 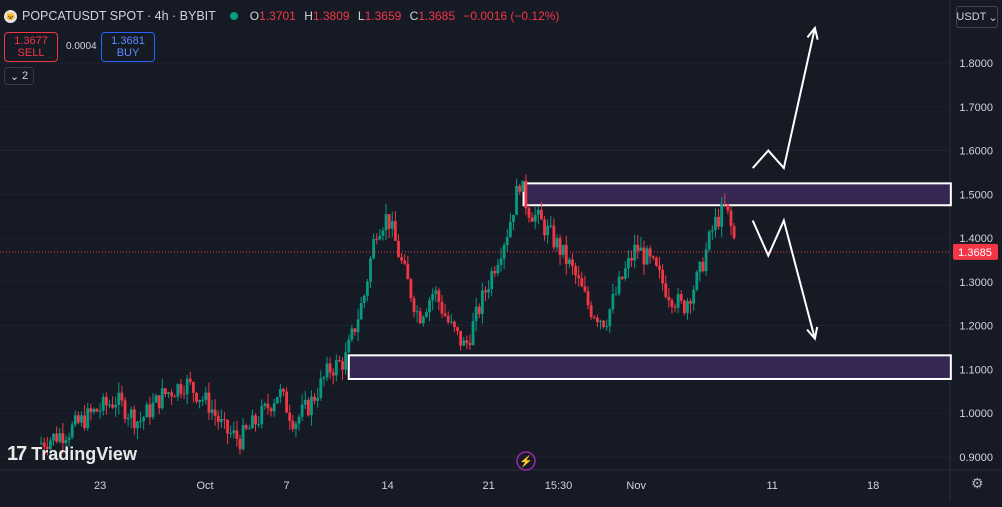 I want to click on x-tick-label: 18, so click(x=873, y=486).